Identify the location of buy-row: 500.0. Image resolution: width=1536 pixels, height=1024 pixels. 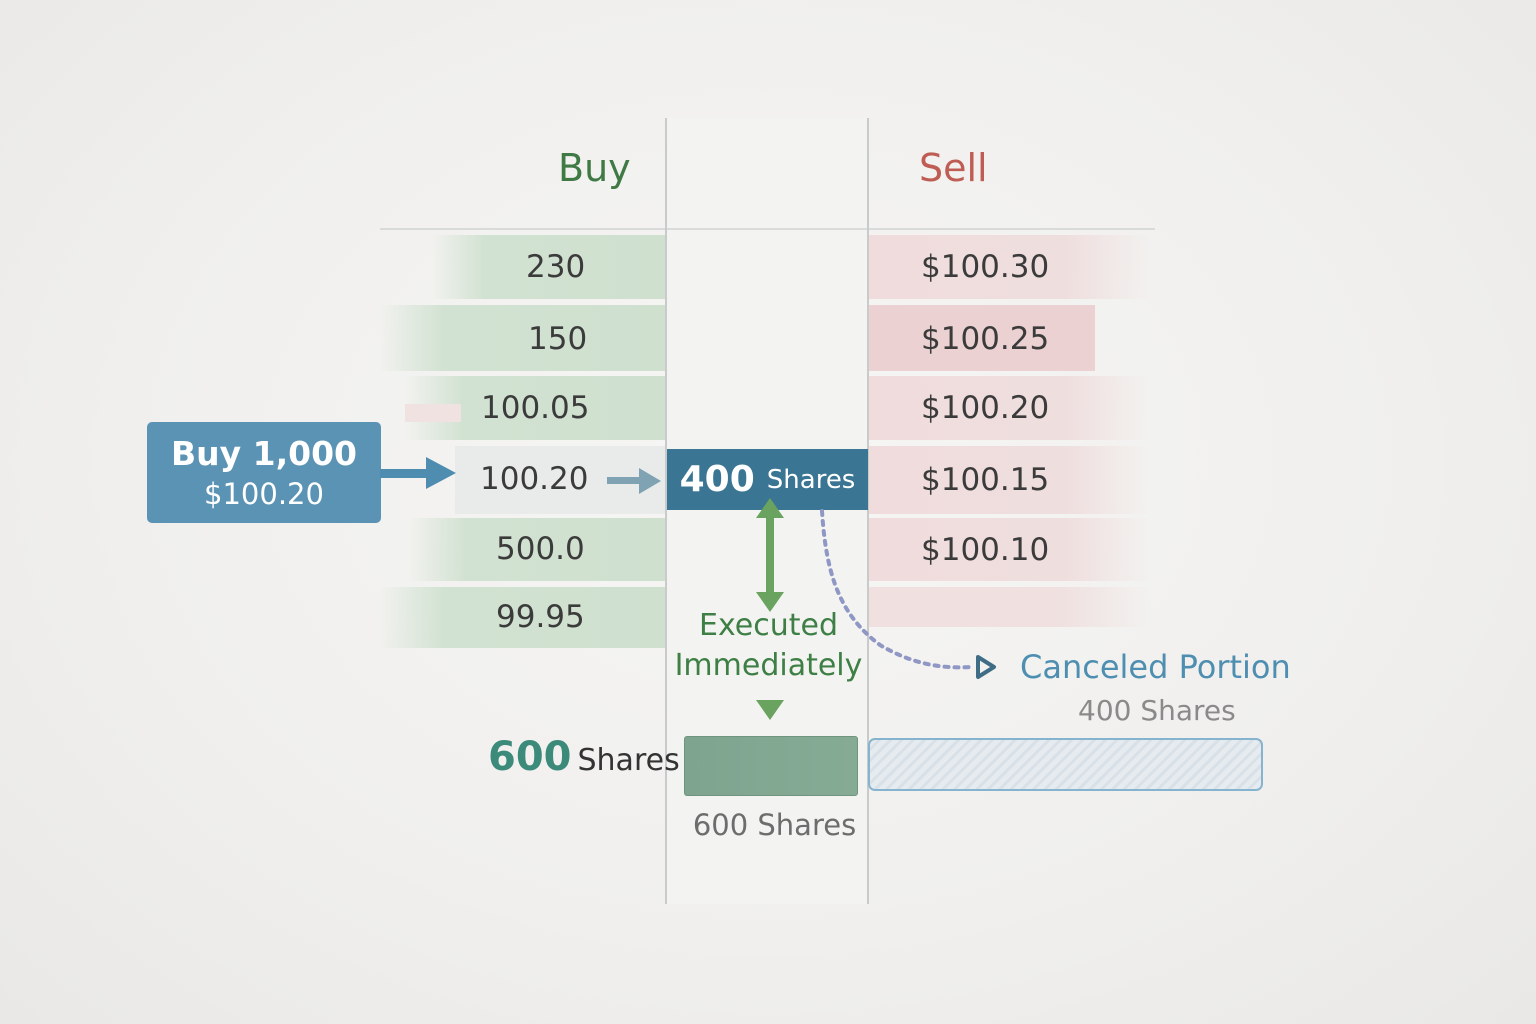
(537, 549).